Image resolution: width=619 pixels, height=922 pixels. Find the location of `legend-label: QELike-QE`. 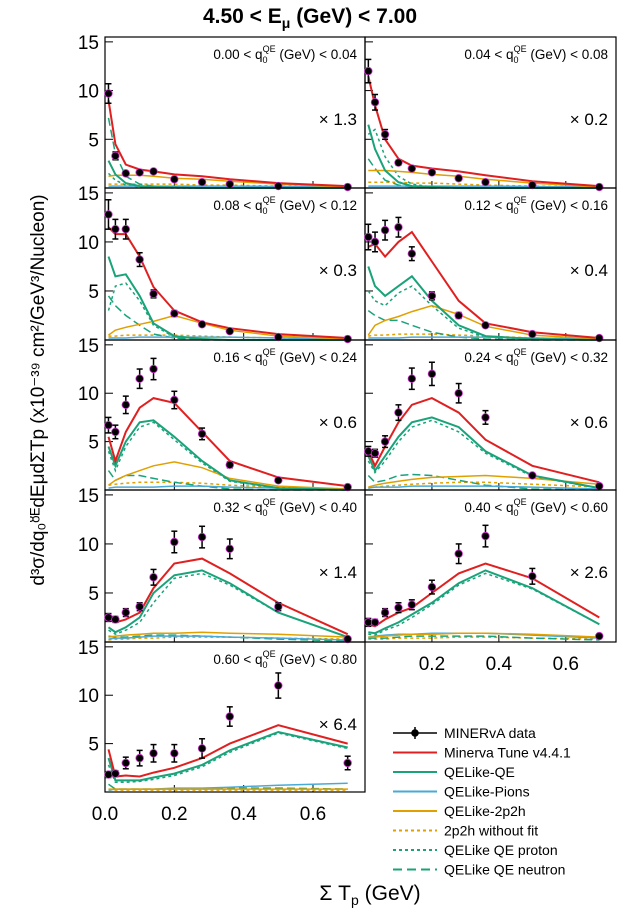

legend-label: QELike-QE is located at coordinates (479, 772).